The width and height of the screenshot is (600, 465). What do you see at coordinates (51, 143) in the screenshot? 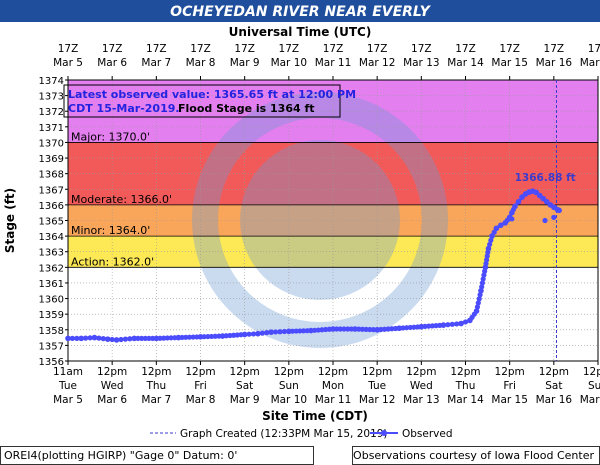
I see `y-tick-label: 1370` at bounding box center [51, 143].